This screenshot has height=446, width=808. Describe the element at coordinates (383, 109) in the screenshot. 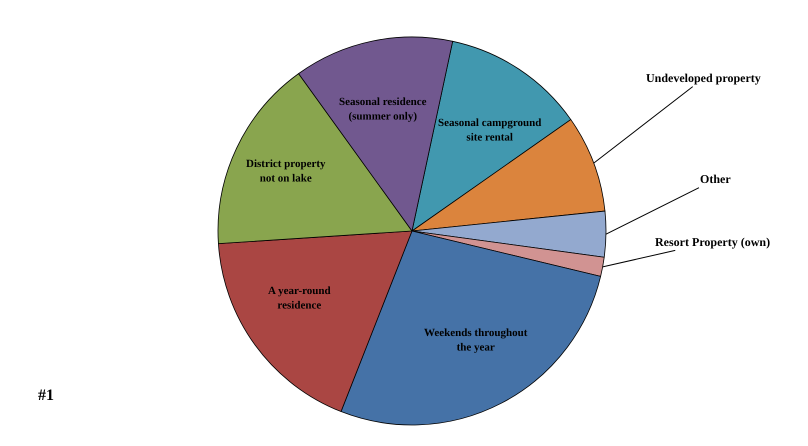

I see `slice-label: Seasonal residence (summer only)` at that location.